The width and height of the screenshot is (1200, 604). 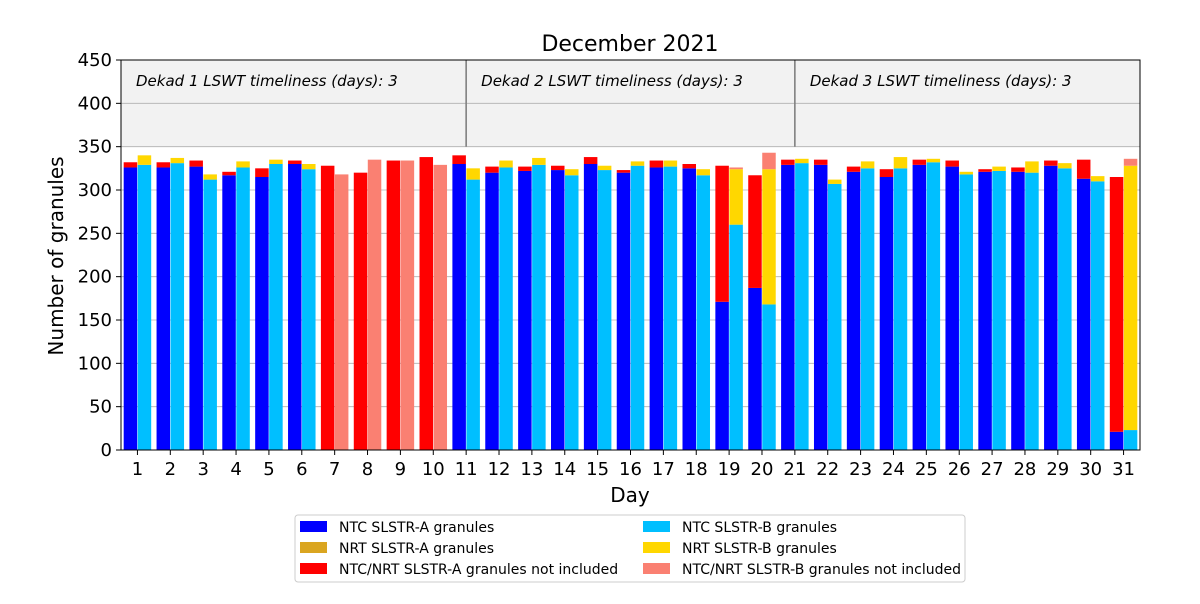 I want to click on y-tick-label: 150, so click(x=95, y=320).